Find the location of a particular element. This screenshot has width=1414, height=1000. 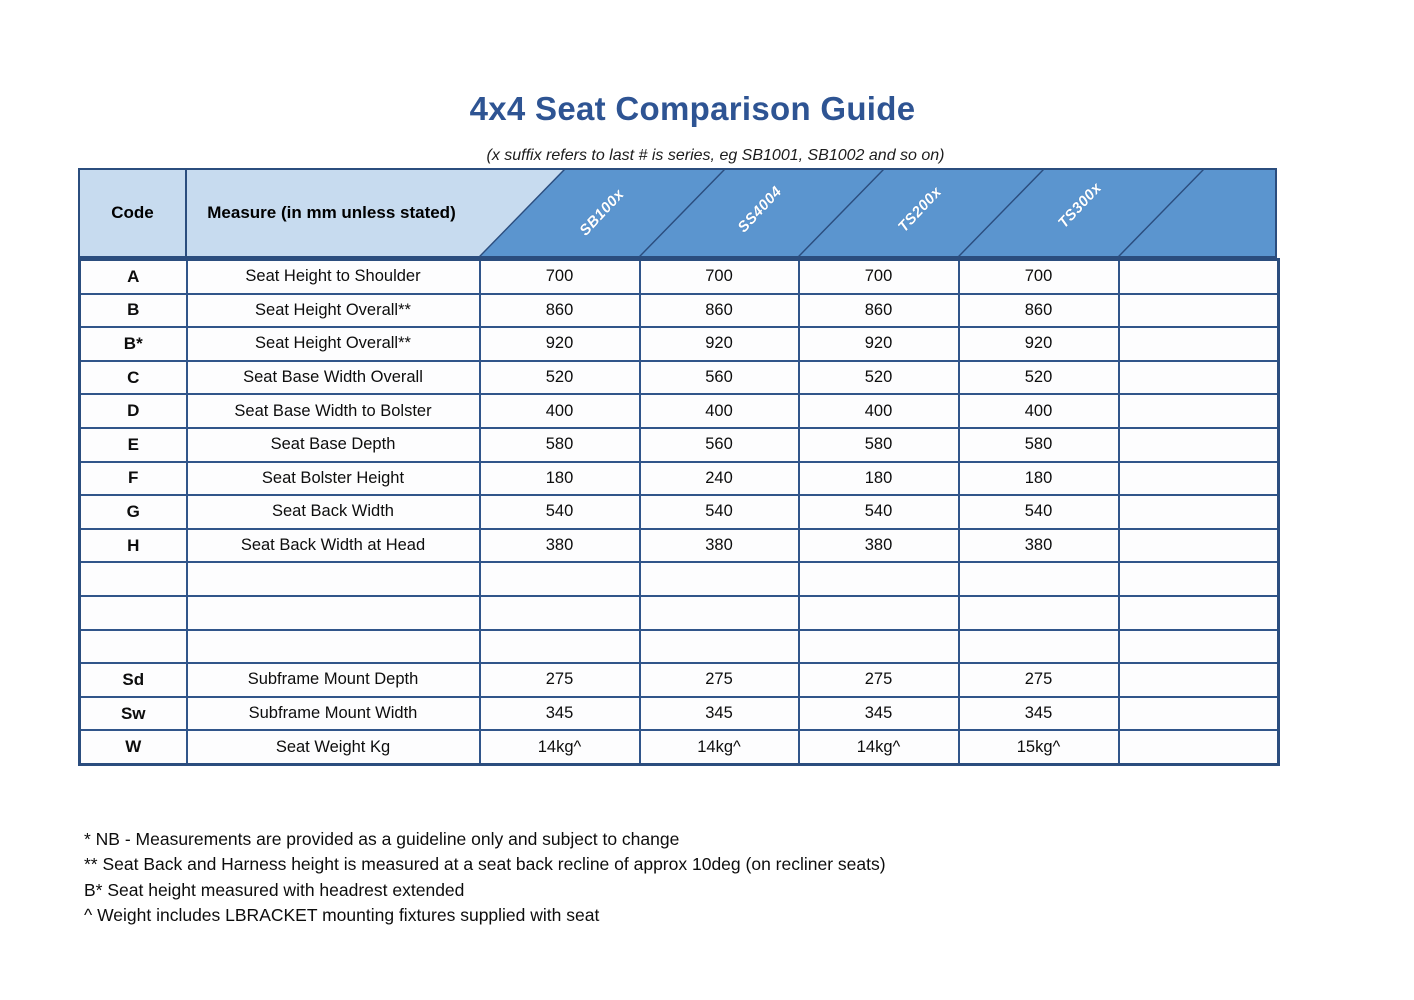

header-dark-region is located at coordinates (877, 213).